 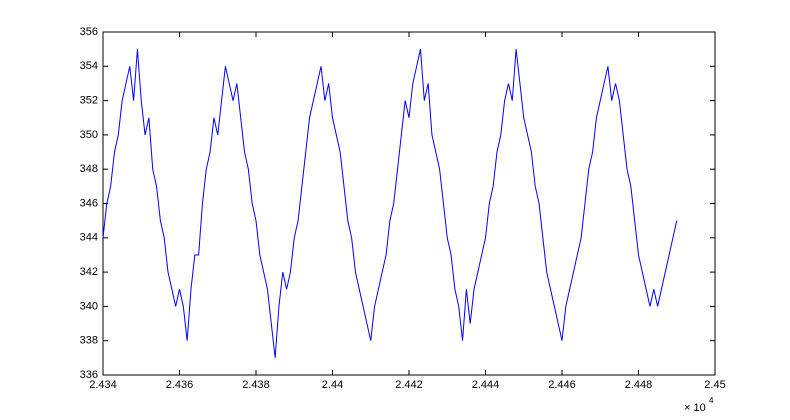 What do you see at coordinates (89, 169) in the screenshot?
I see `y-tick-label: 348` at bounding box center [89, 169].